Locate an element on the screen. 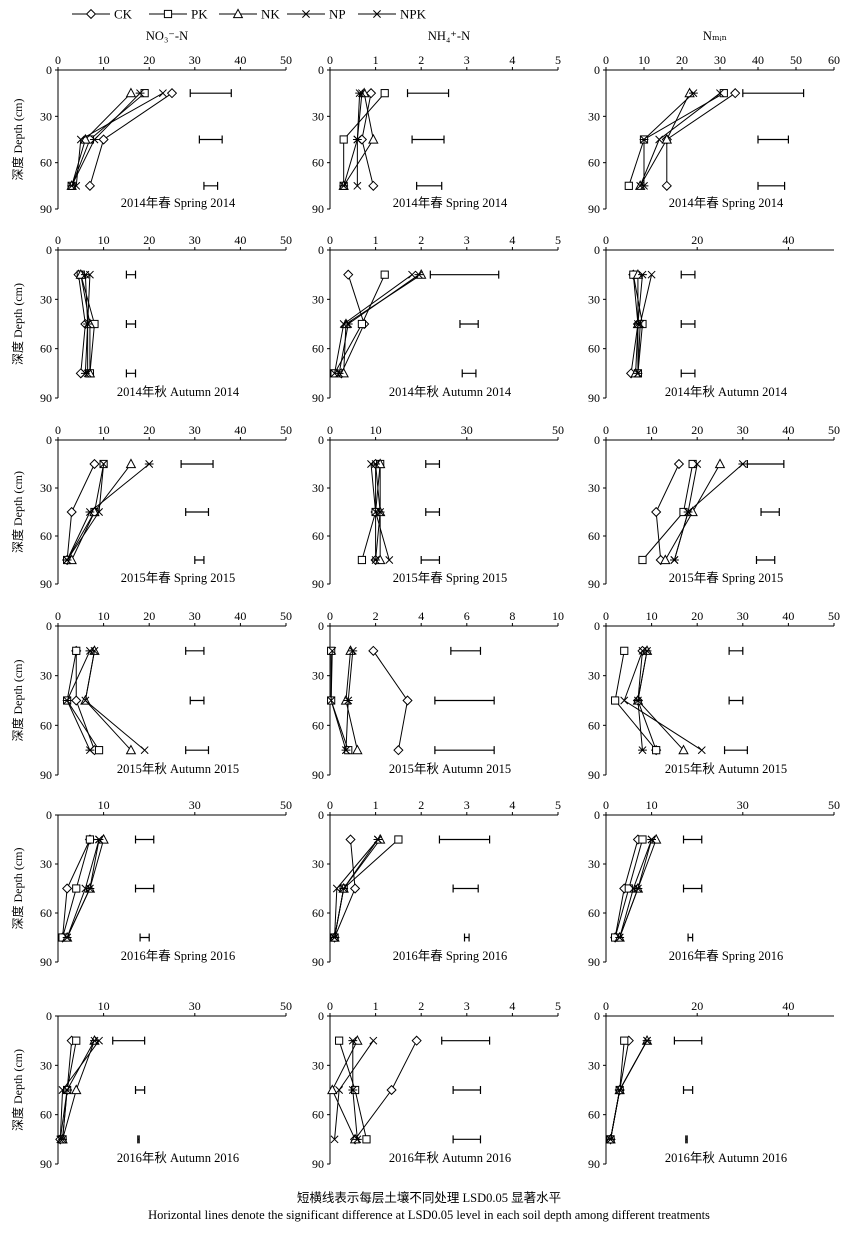 This screenshot has height=1248, width=858. legend-item-np: NP is located at coordinates (316, 14).